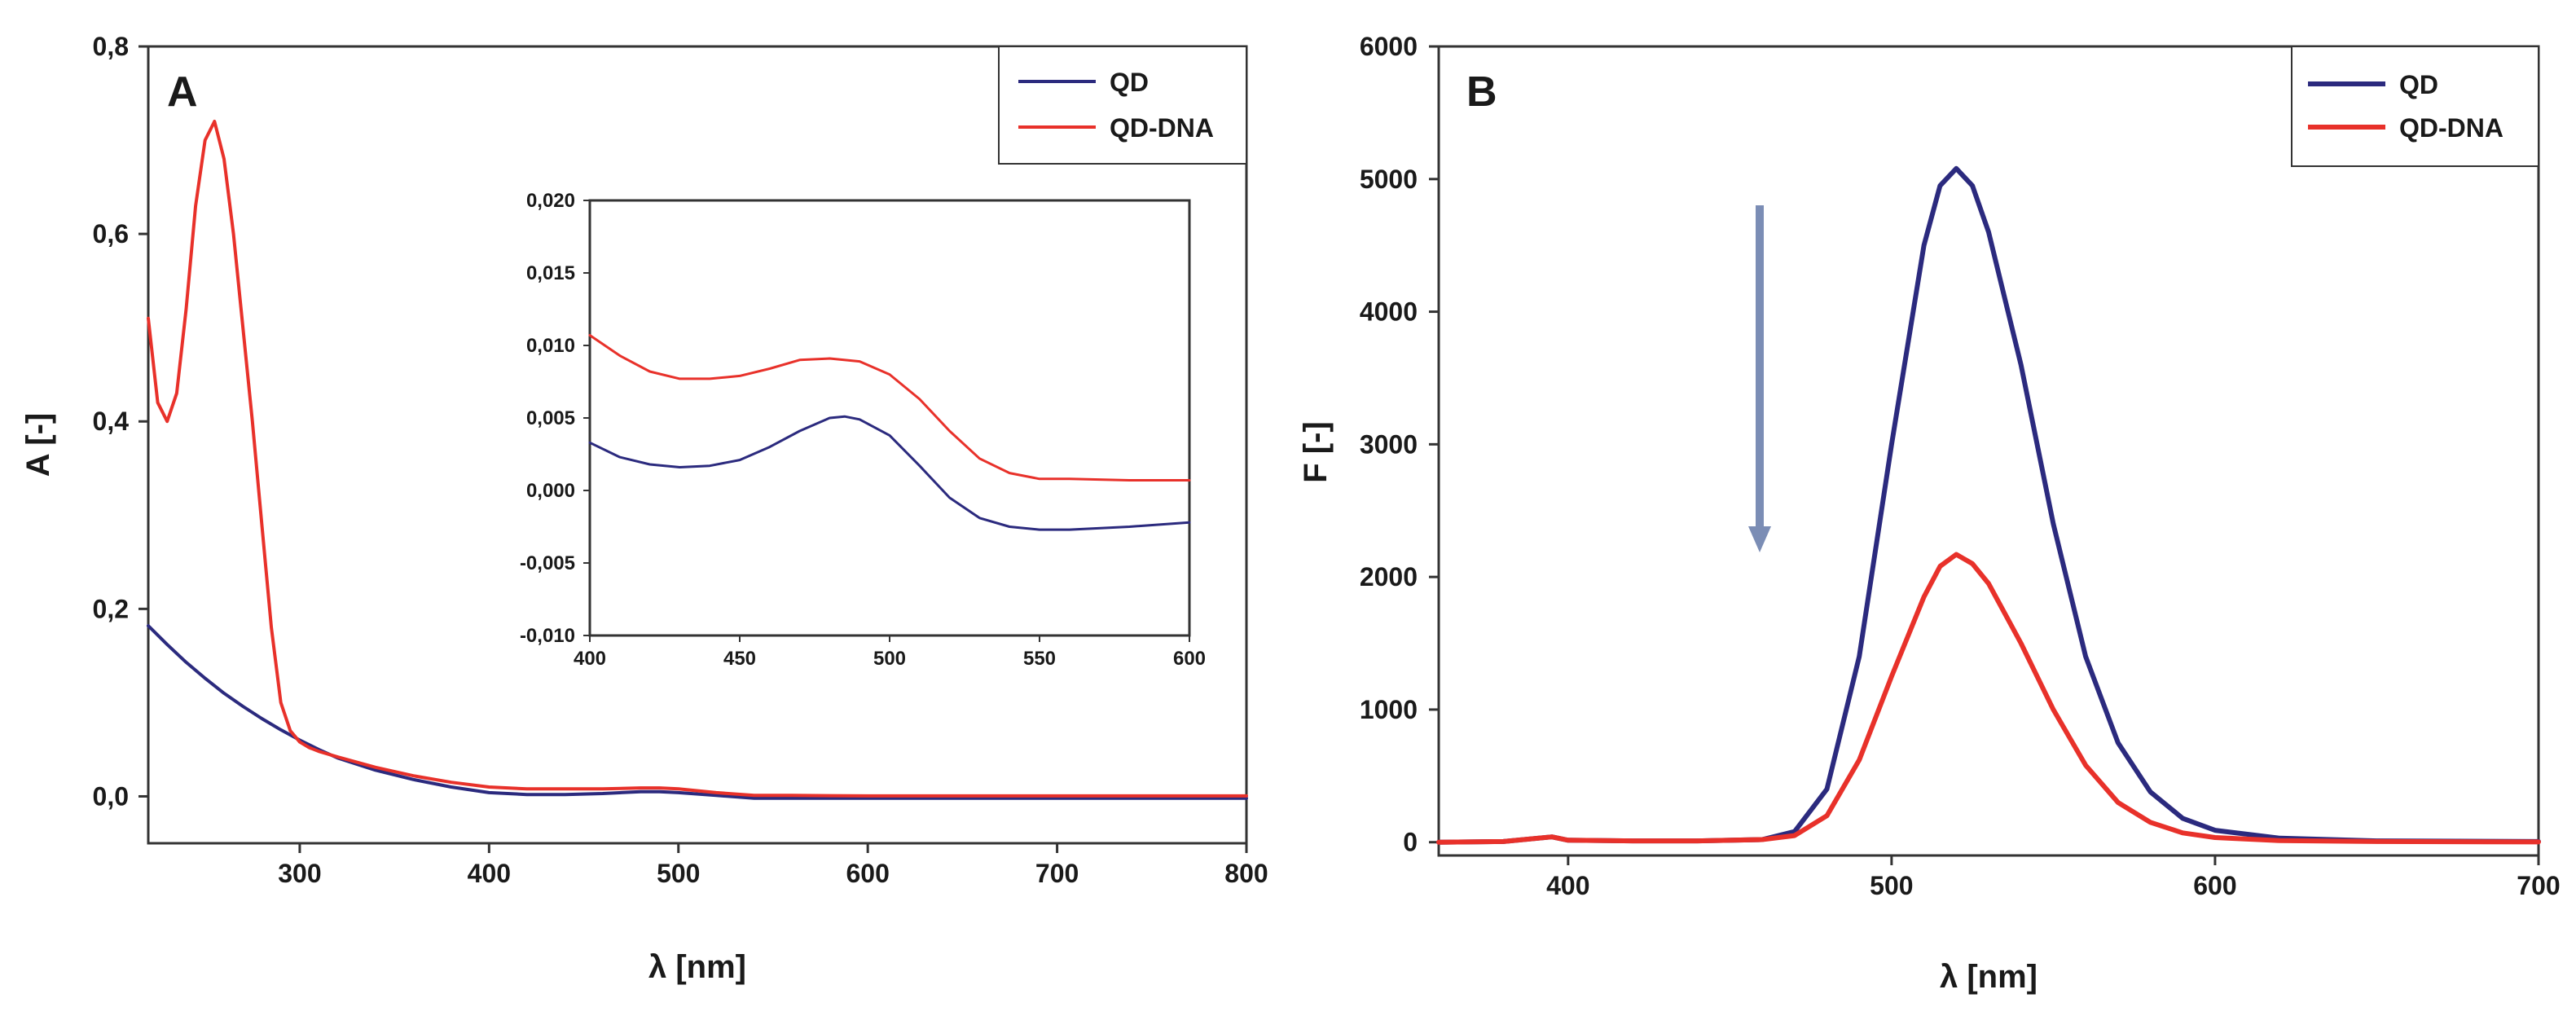 This screenshot has height=1029, width=2576. Describe the element at coordinates (1988, 698) in the screenshot. I see `b-series-qd-dna` at that location.